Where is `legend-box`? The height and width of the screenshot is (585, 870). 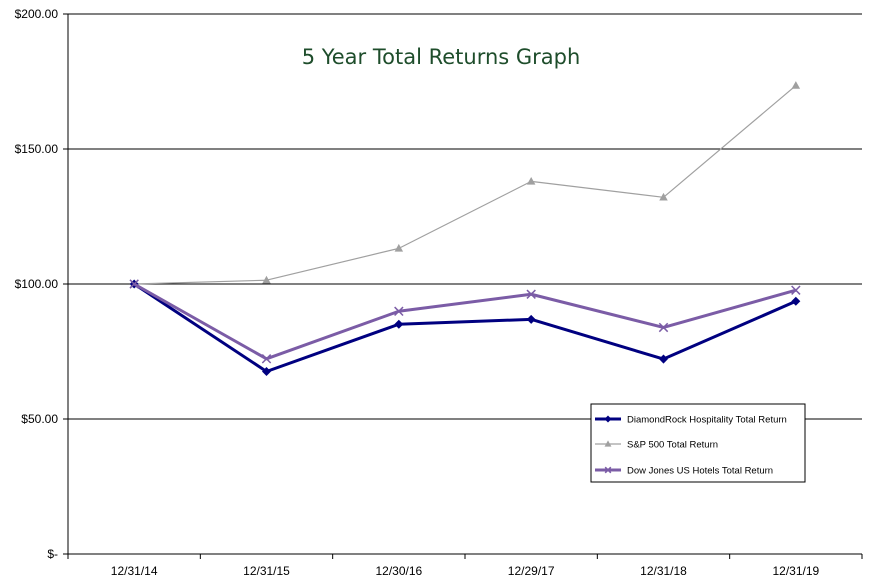
legend-box is located at coordinates (698, 443).